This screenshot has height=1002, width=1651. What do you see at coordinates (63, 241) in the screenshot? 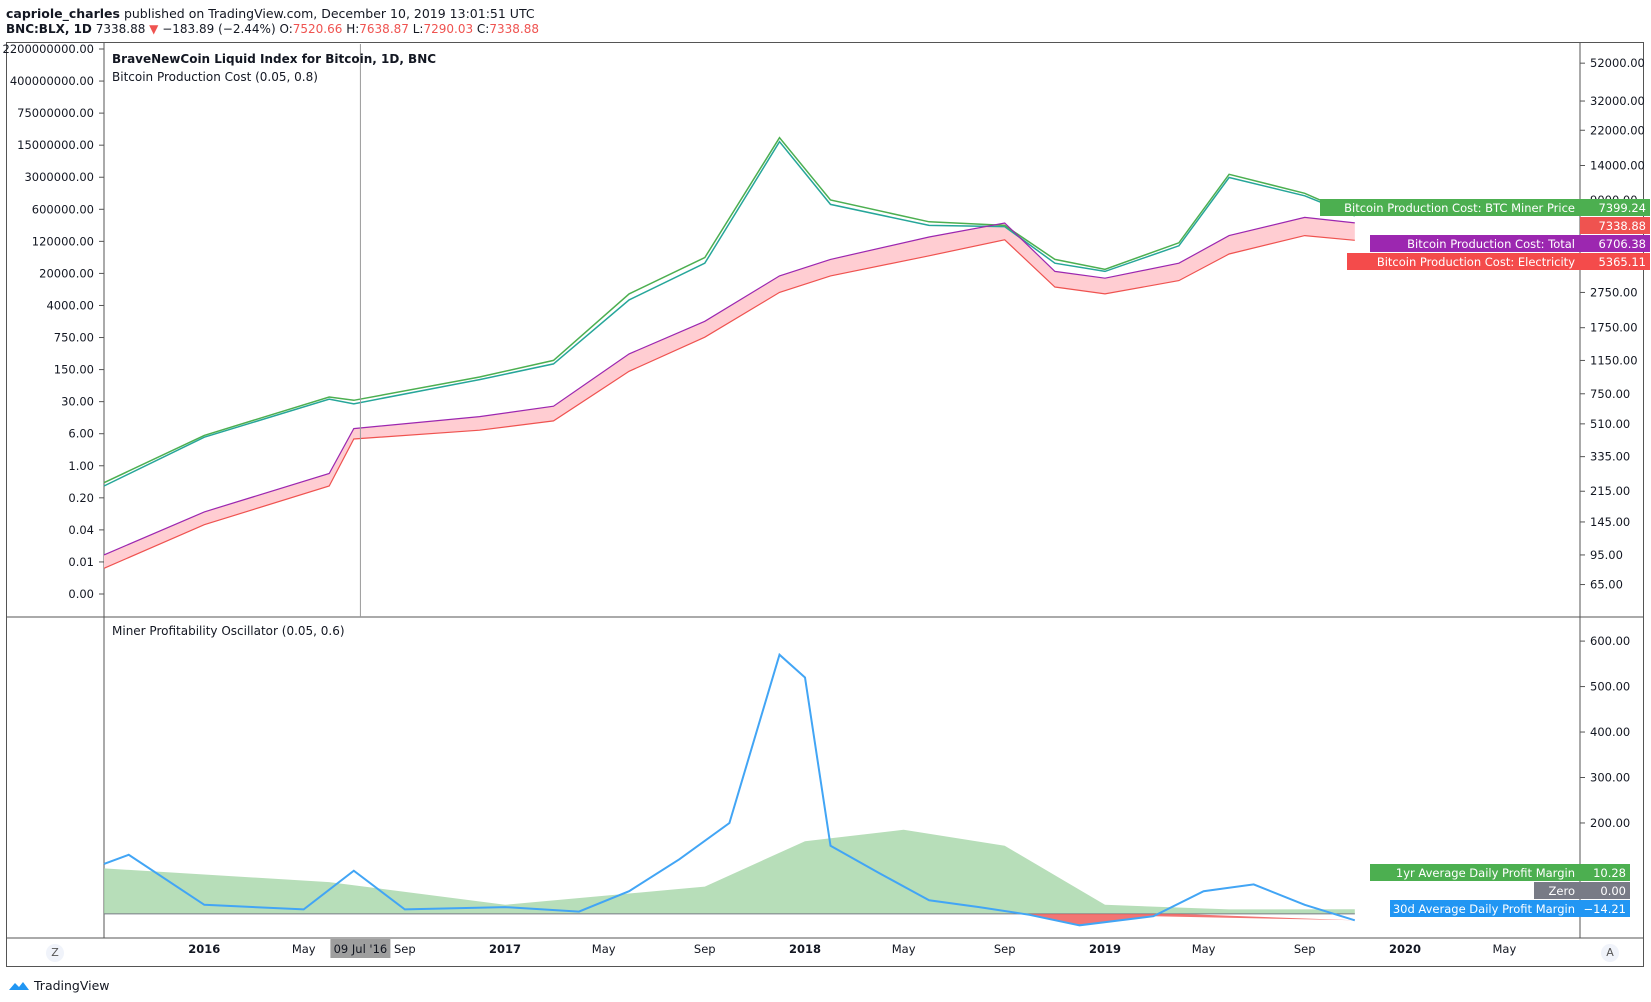
I see `left-axis-tick-label: 120000.00` at bounding box center [63, 241].